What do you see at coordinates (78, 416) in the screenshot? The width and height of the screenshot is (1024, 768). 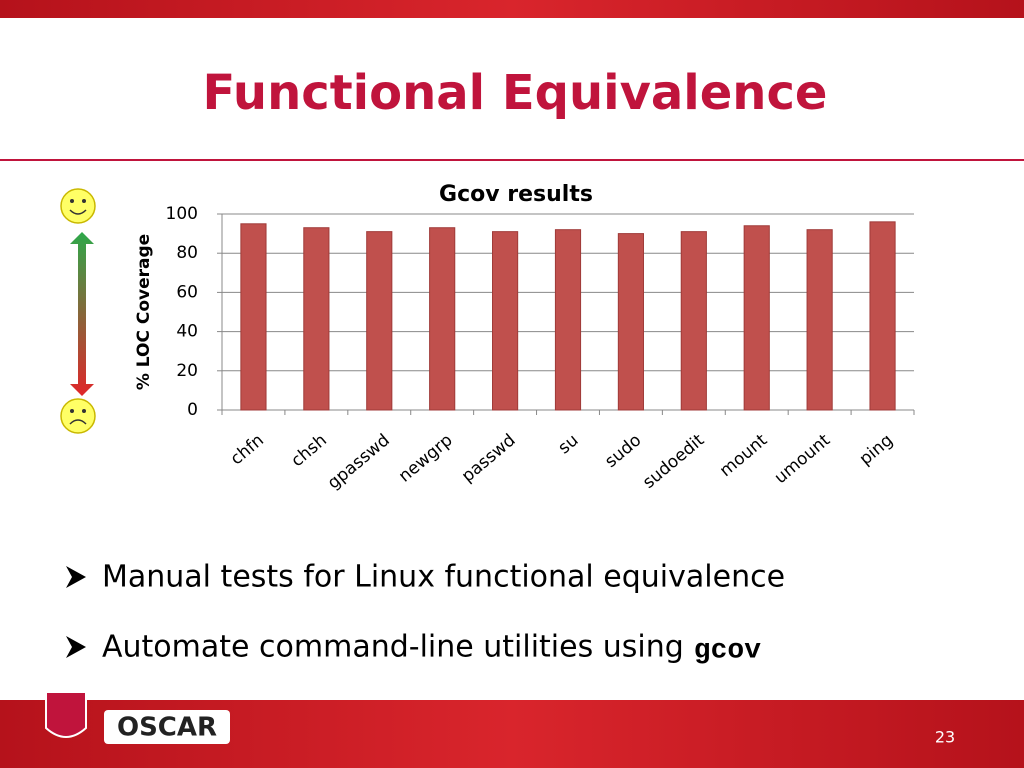 I see `sad-face` at bounding box center [78, 416].